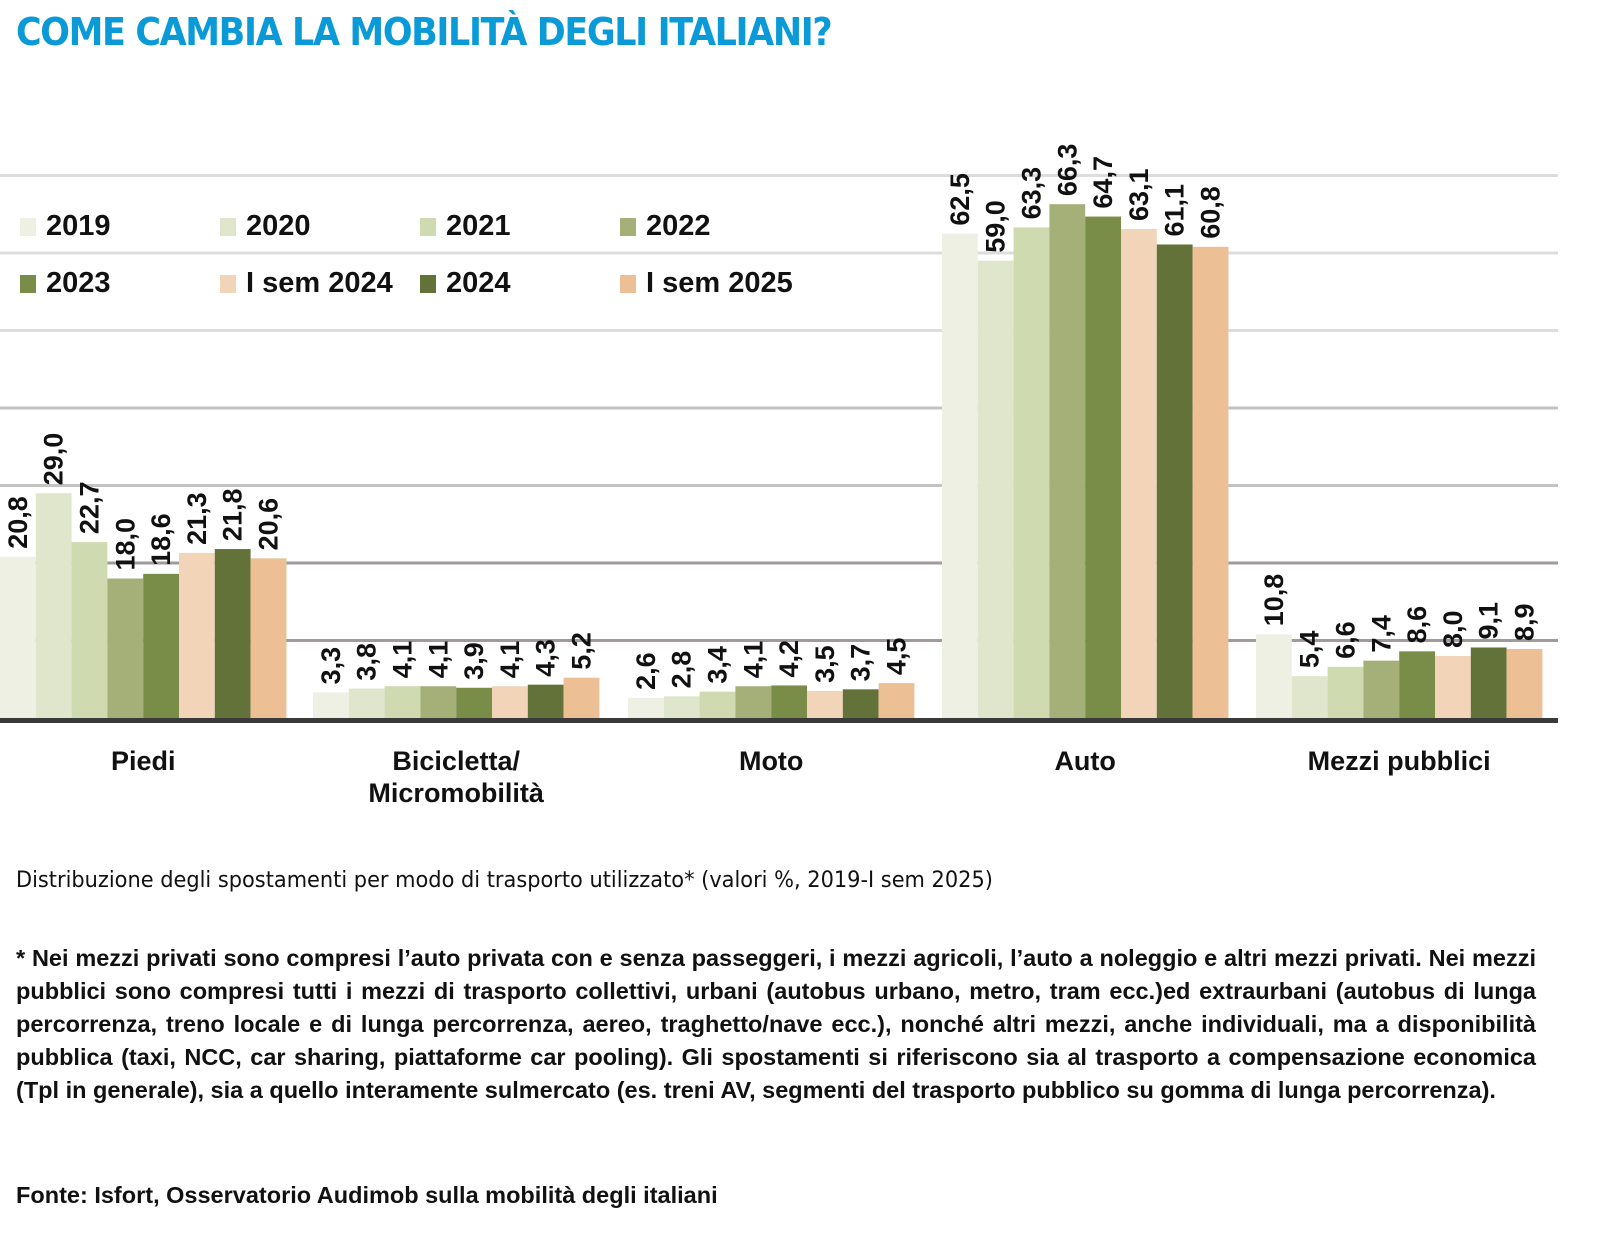  Describe the element at coordinates (125, 544) in the screenshot. I see `data-label: 18,0` at that location.